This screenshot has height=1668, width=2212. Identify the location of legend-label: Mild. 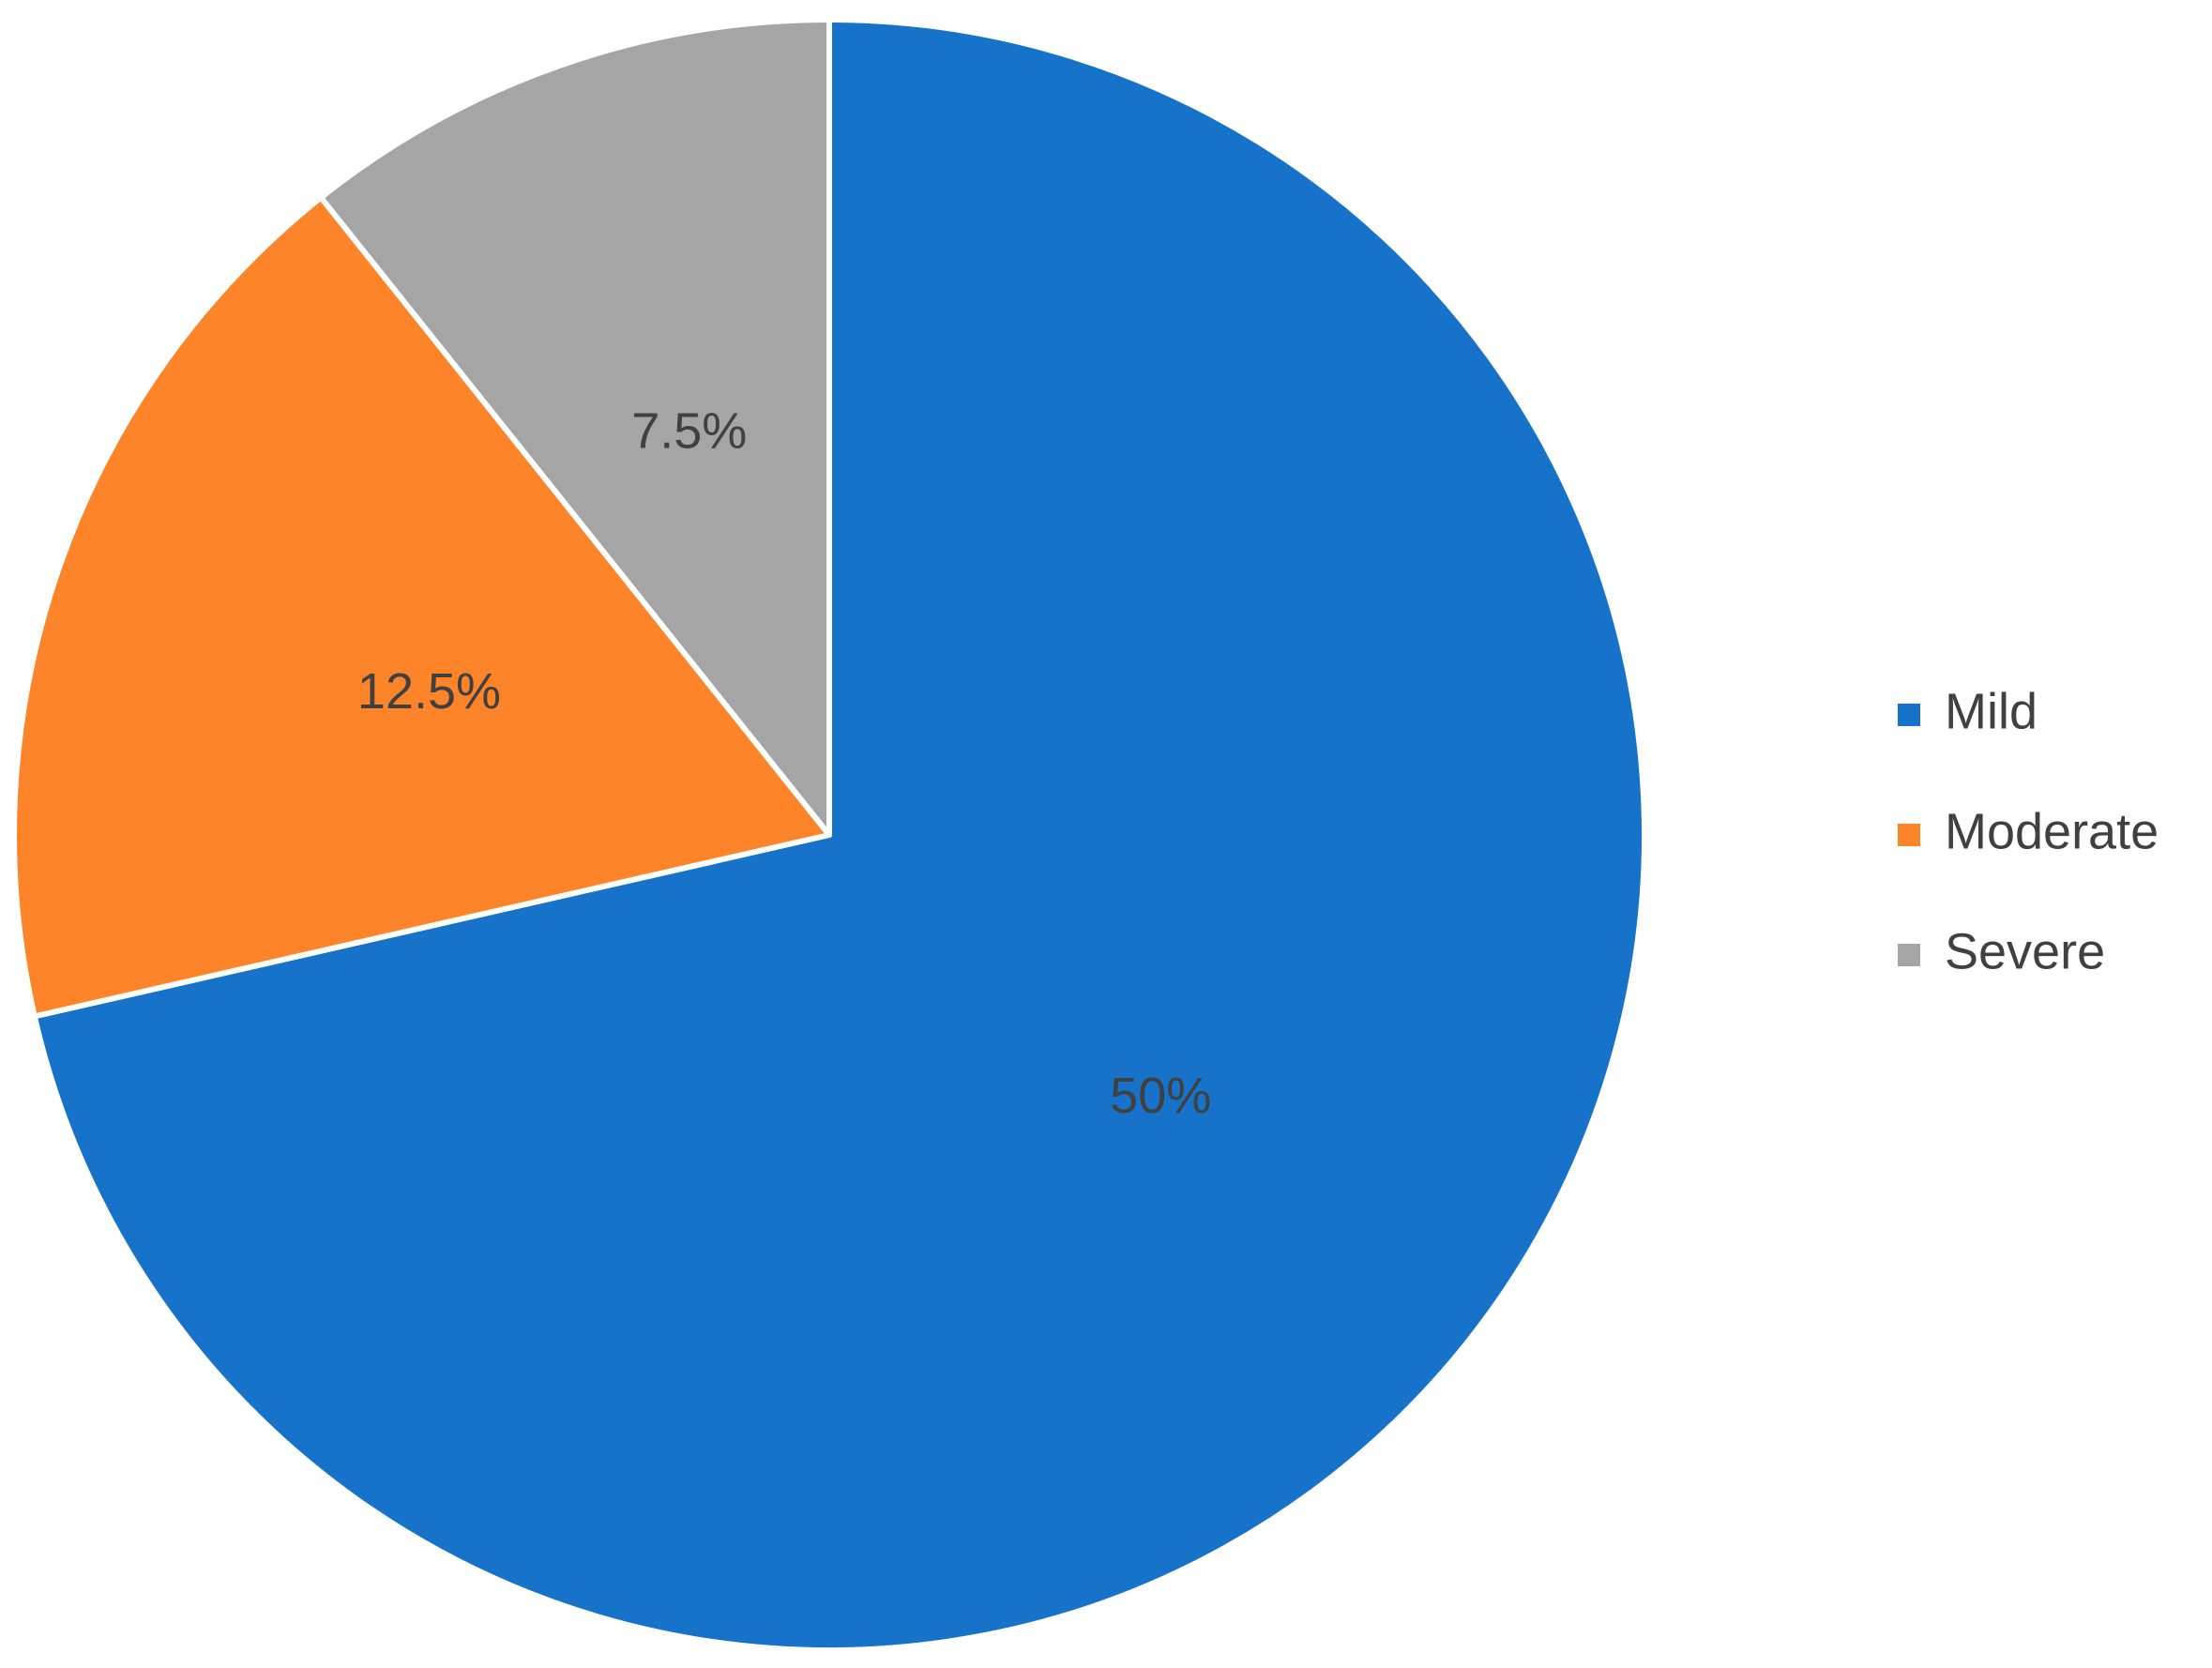
(1991, 711).